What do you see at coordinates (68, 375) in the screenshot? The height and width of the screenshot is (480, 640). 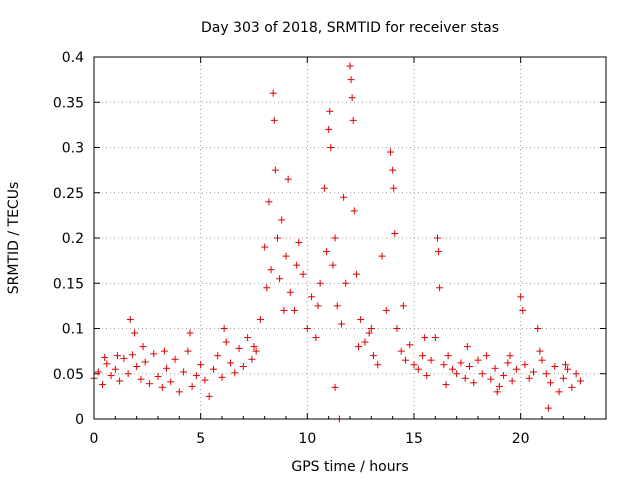 I see `y-tick-label: 0.05` at bounding box center [68, 375].